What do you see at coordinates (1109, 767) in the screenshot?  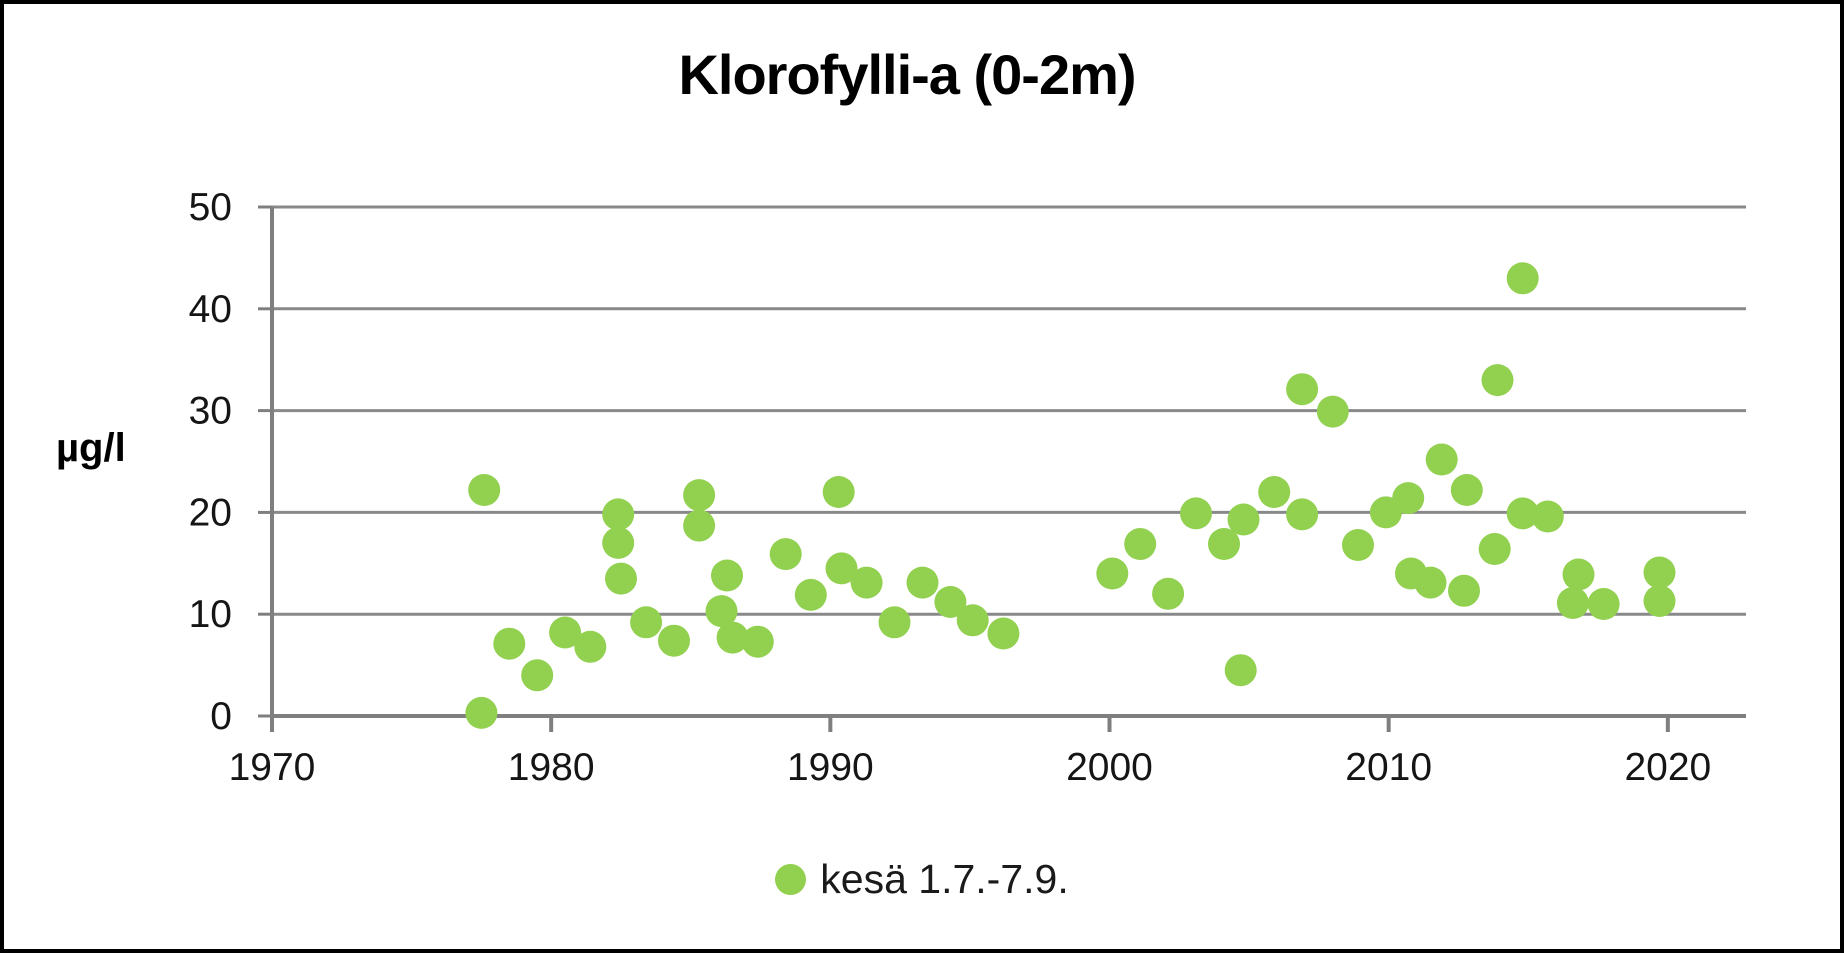 I see `x-tick-label-2000: 2000` at bounding box center [1109, 767].